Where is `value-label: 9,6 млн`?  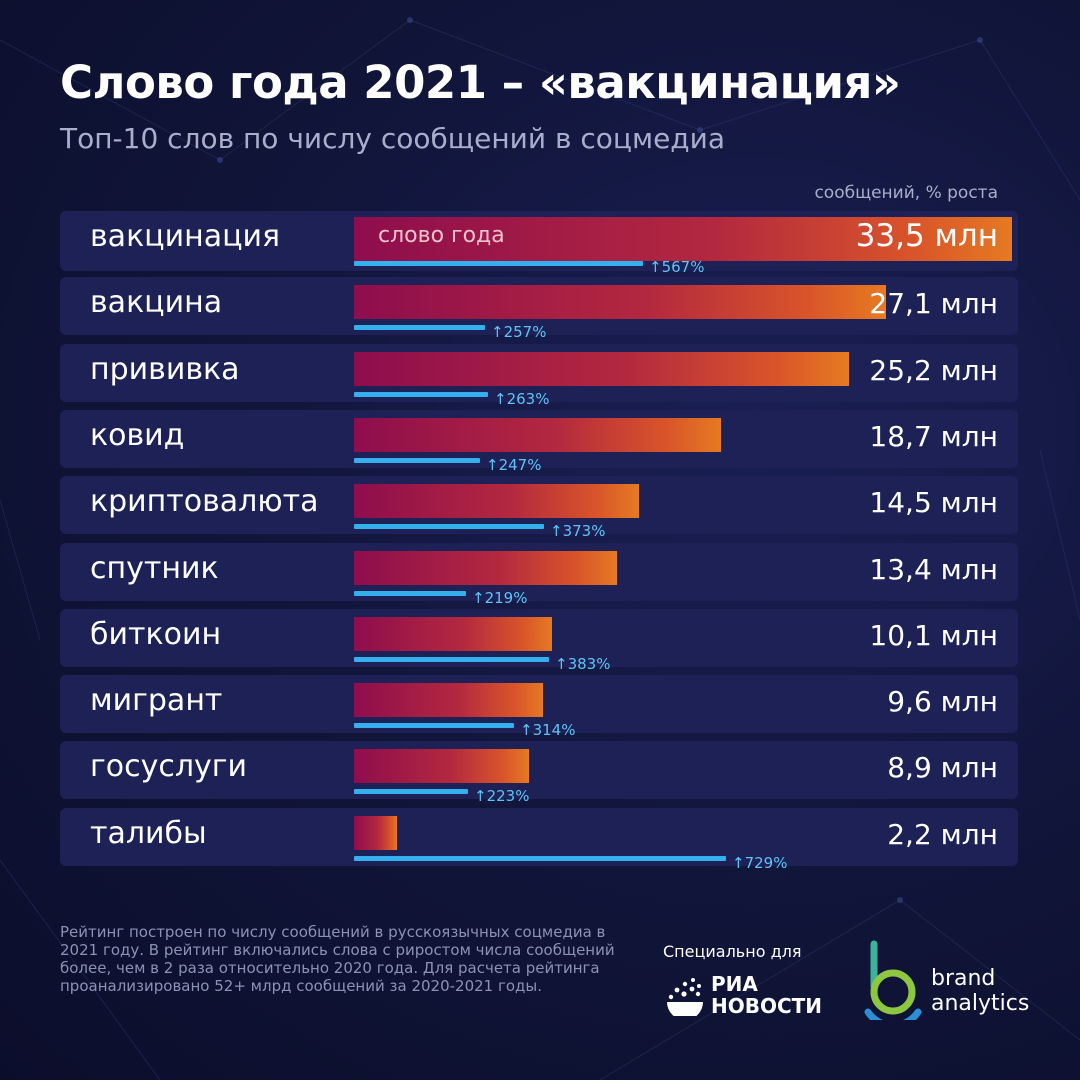 value-label: 9,6 млн is located at coordinates (942, 701).